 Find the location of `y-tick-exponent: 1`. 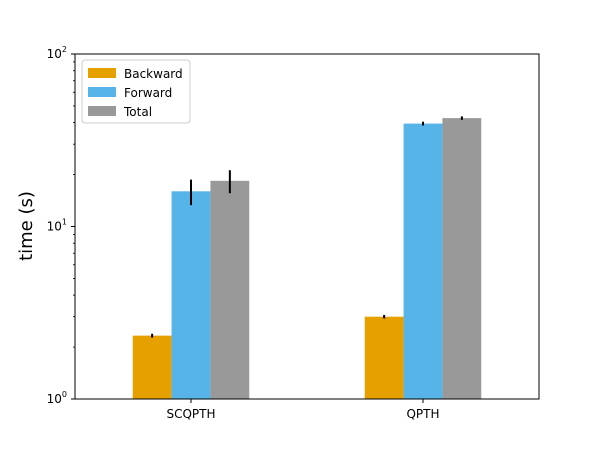

y-tick-exponent: 1 is located at coordinates (64, 222).